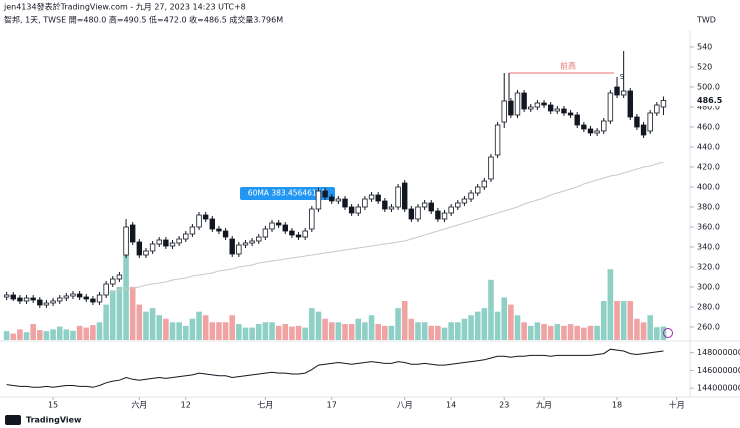 This screenshot has height=428, width=740. I want to click on y-tick-label: 360.0, so click(708, 227).